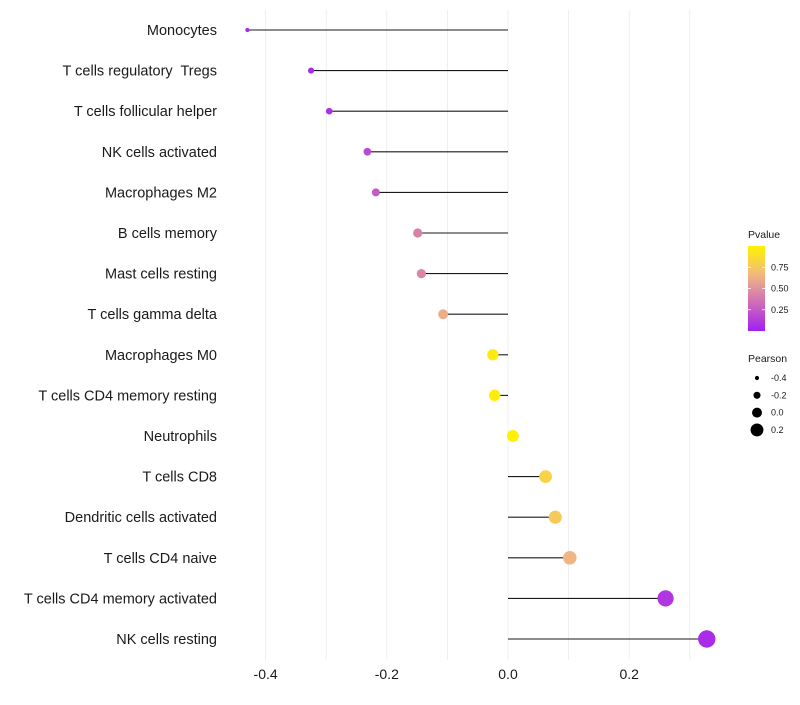  What do you see at coordinates (180, 437) in the screenshot?
I see `category-label: Neutrophils` at bounding box center [180, 437].